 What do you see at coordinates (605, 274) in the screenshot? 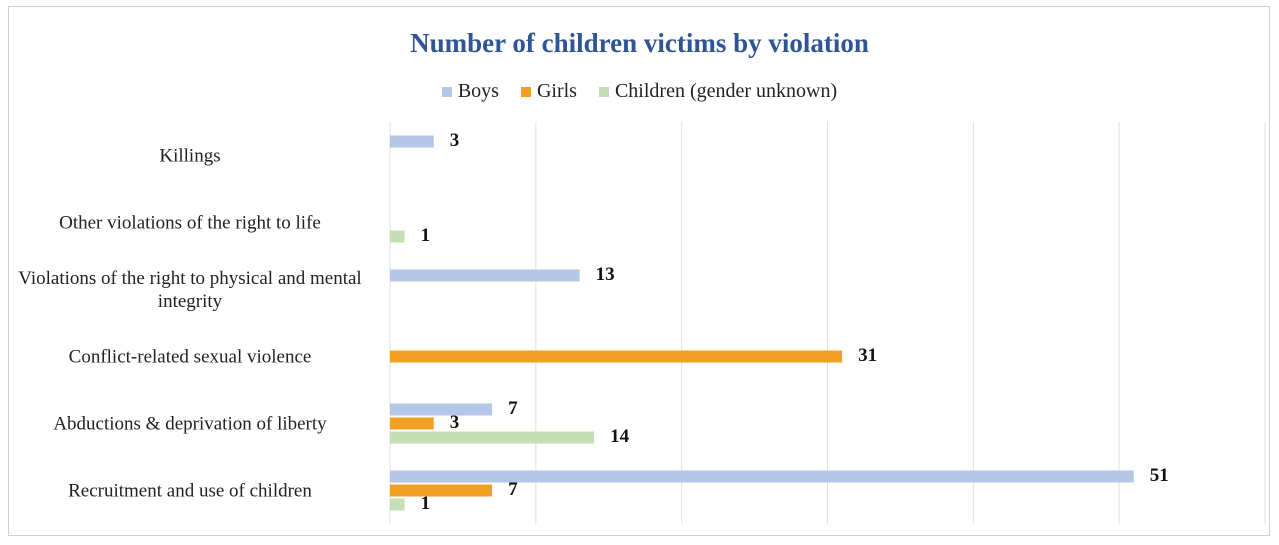
I see `data-label: 13` at bounding box center [605, 274].